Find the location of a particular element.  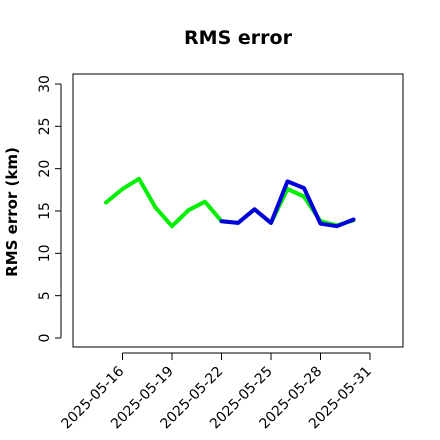

y-tick-label: 0 is located at coordinates (45, 338).